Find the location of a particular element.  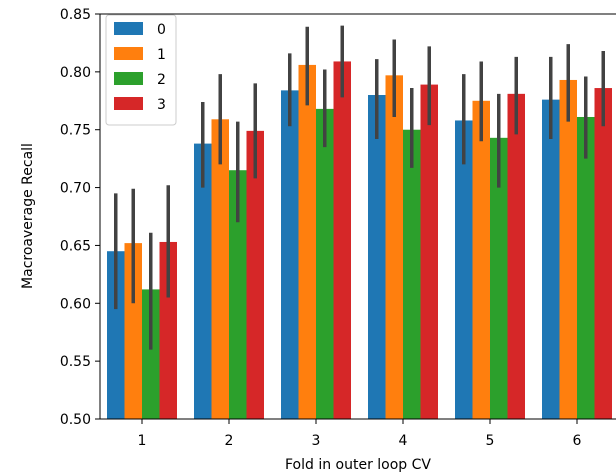

y-tick-label: 0.80 is located at coordinates (75, 73).